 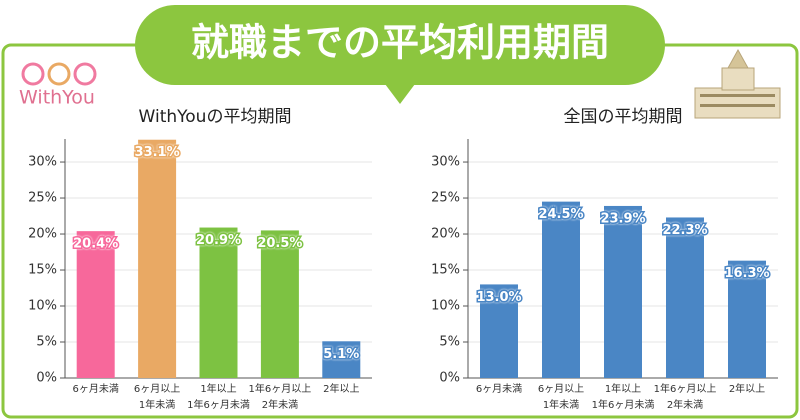 What do you see at coordinates (498, 297) in the screenshot?
I see `value-label: 13.0%` at bounding box center [498, 297].